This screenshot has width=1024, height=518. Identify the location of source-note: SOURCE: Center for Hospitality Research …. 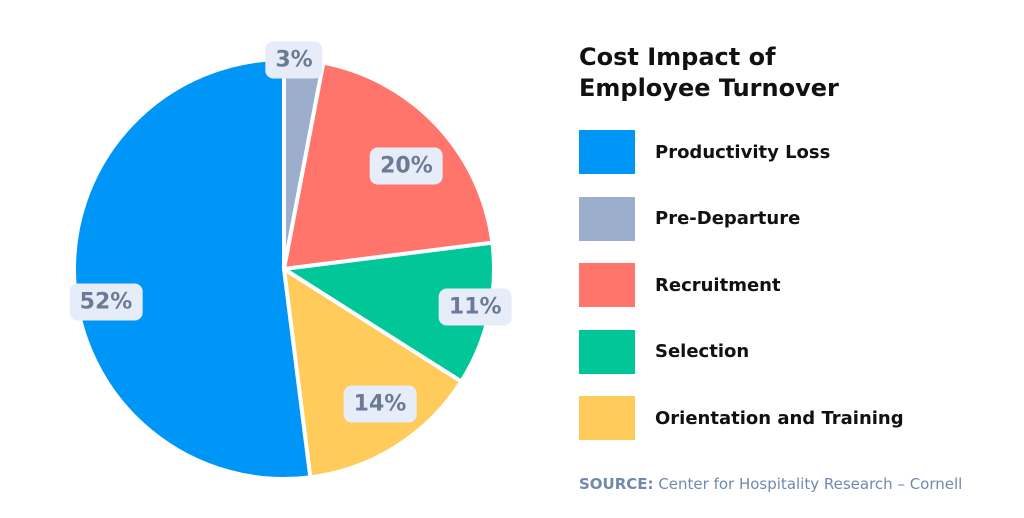
(770, 484).